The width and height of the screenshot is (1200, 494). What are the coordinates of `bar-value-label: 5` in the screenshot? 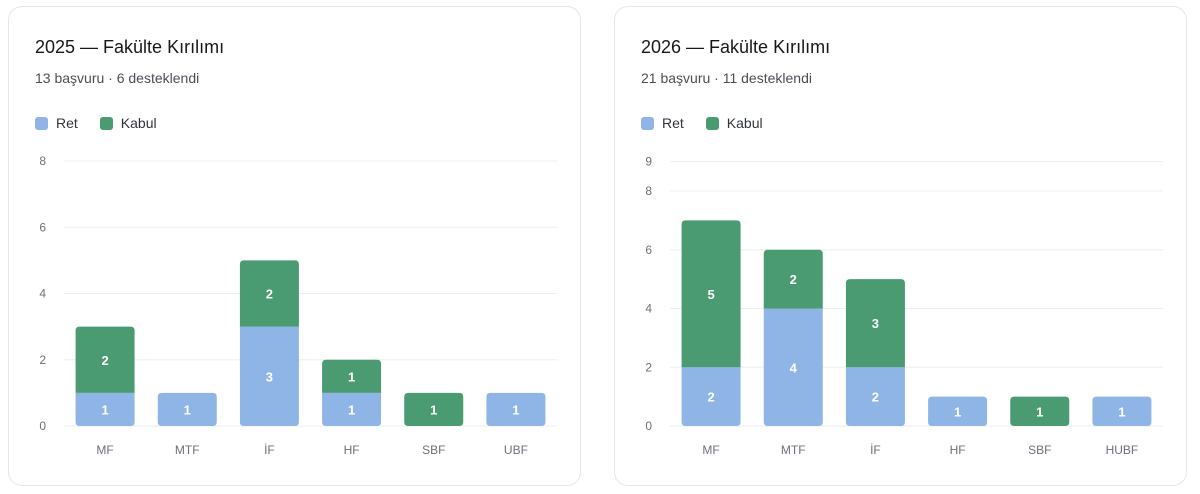 It's located at (710, 294).